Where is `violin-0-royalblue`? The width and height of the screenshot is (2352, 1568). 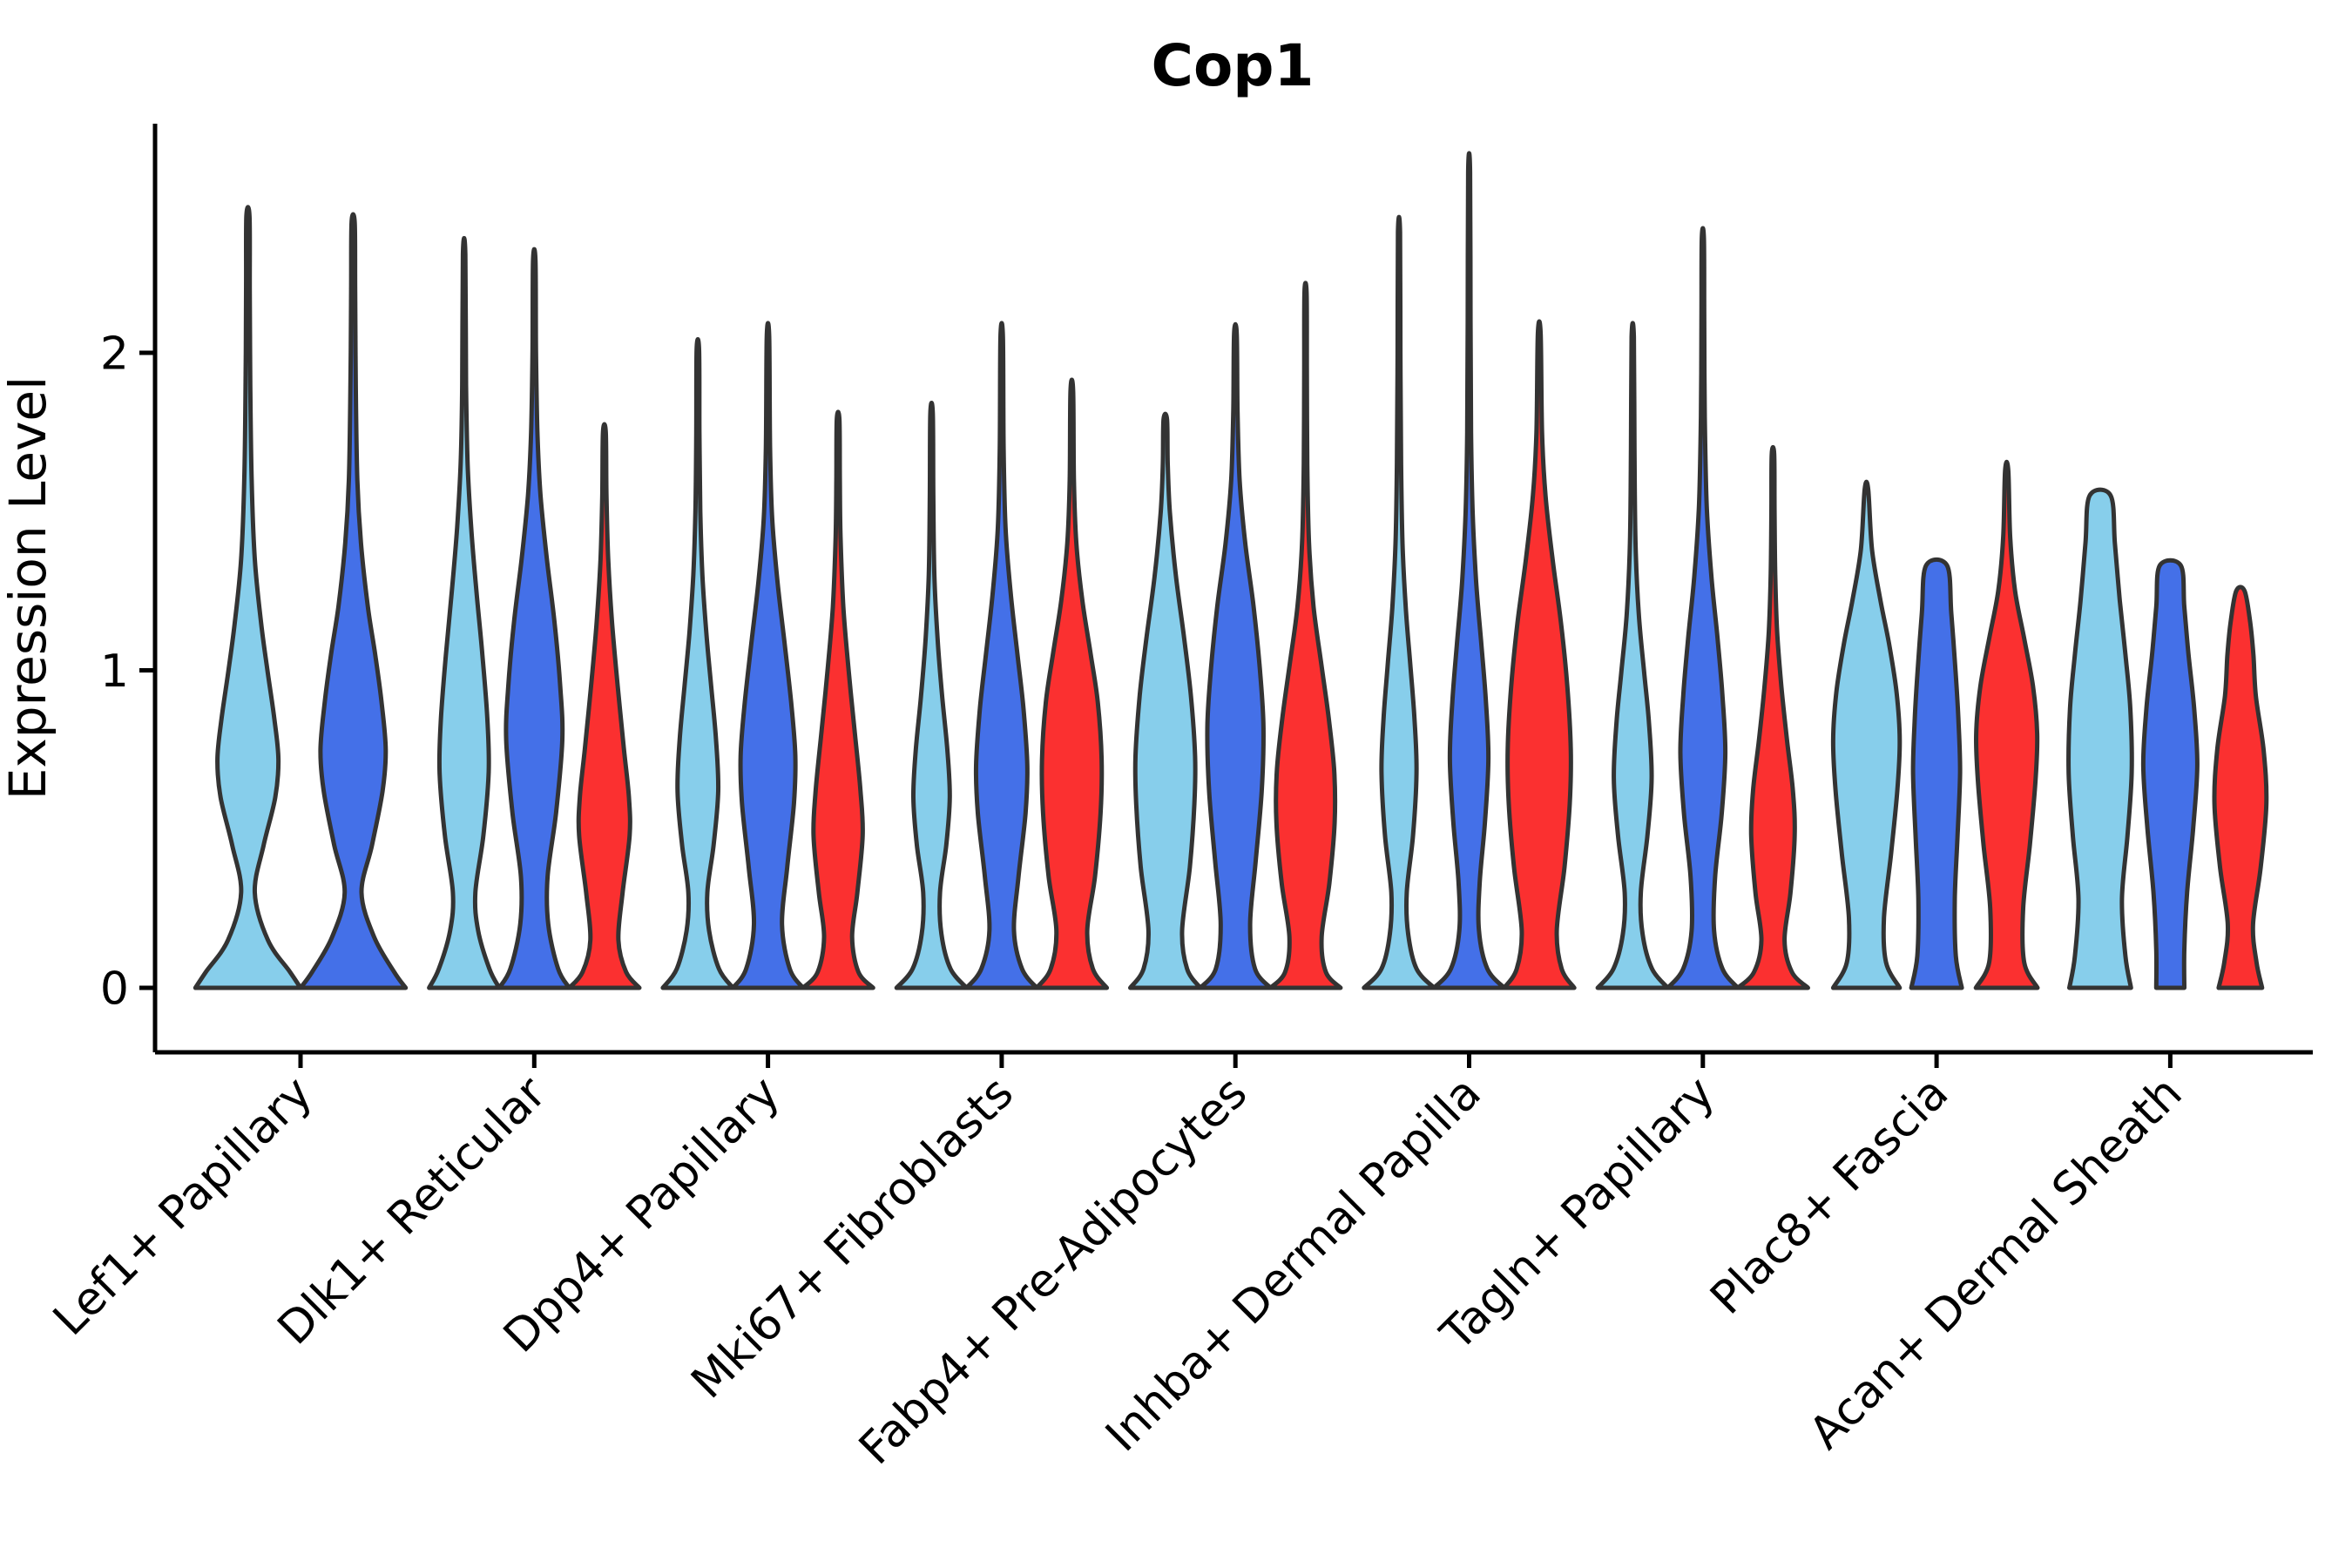 violin-0-royalblue is located at coordinates (353, 601).